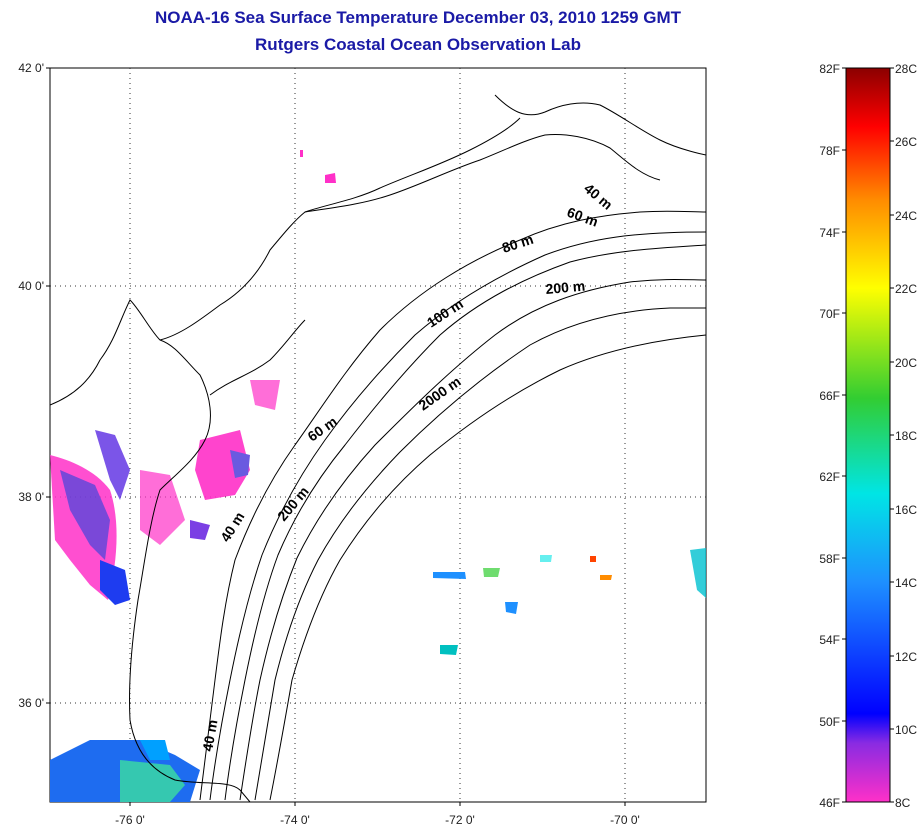  I want to click on colorbar, so click(868, 435).